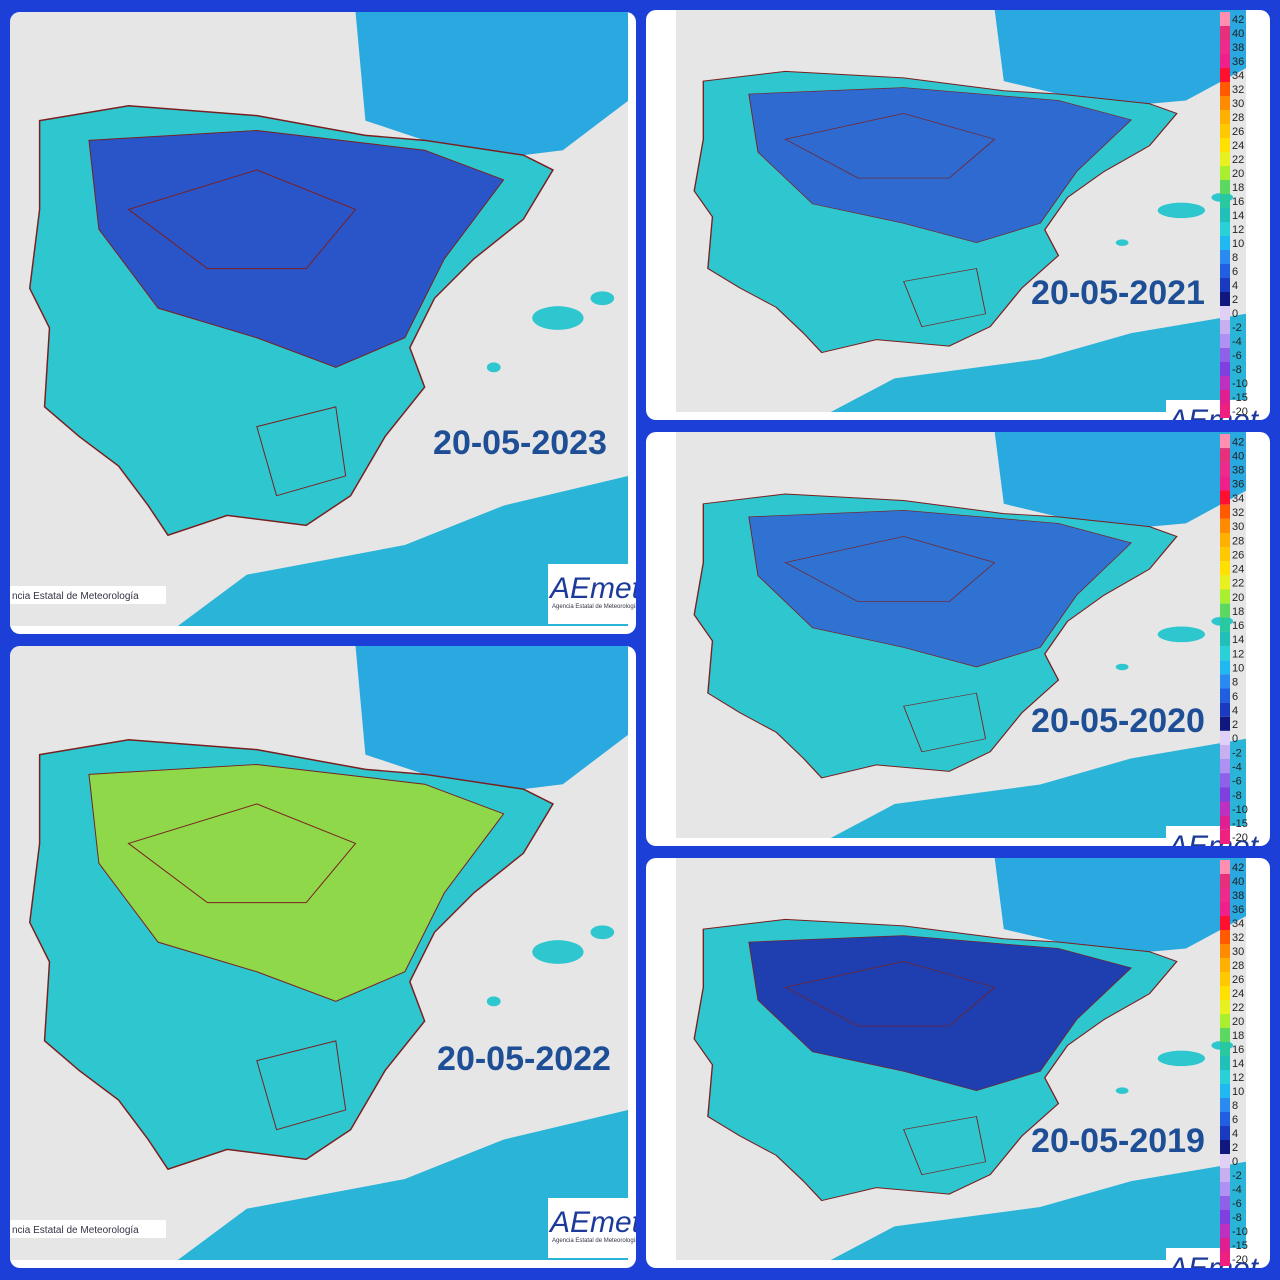 Image resolution: width=1280 pixels, height=1280 pixels. What do you see at coordinates (1238, 640) in the screenshot?
I see `legend-label: 14` at bounding box center [1238, 640].